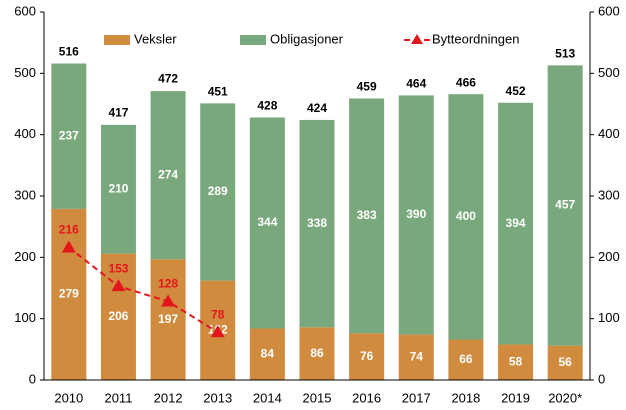 Image resolution: width=626 pixels, height=410 pixels. Describe the element at coordinates (25, 317) in the screenshot. I see `y-tick-label: 100` at that location.